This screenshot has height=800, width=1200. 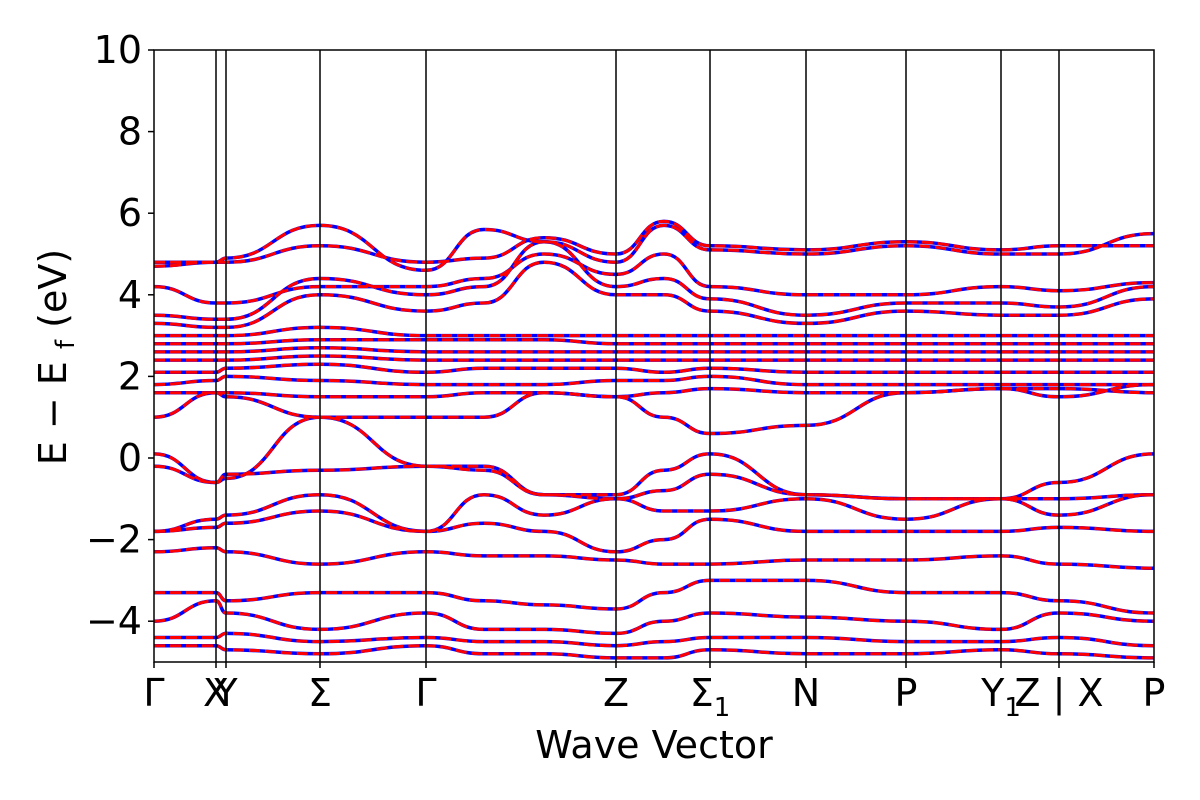 I want to click on x-tick-label-11: P, so click(x=1154, y=693).